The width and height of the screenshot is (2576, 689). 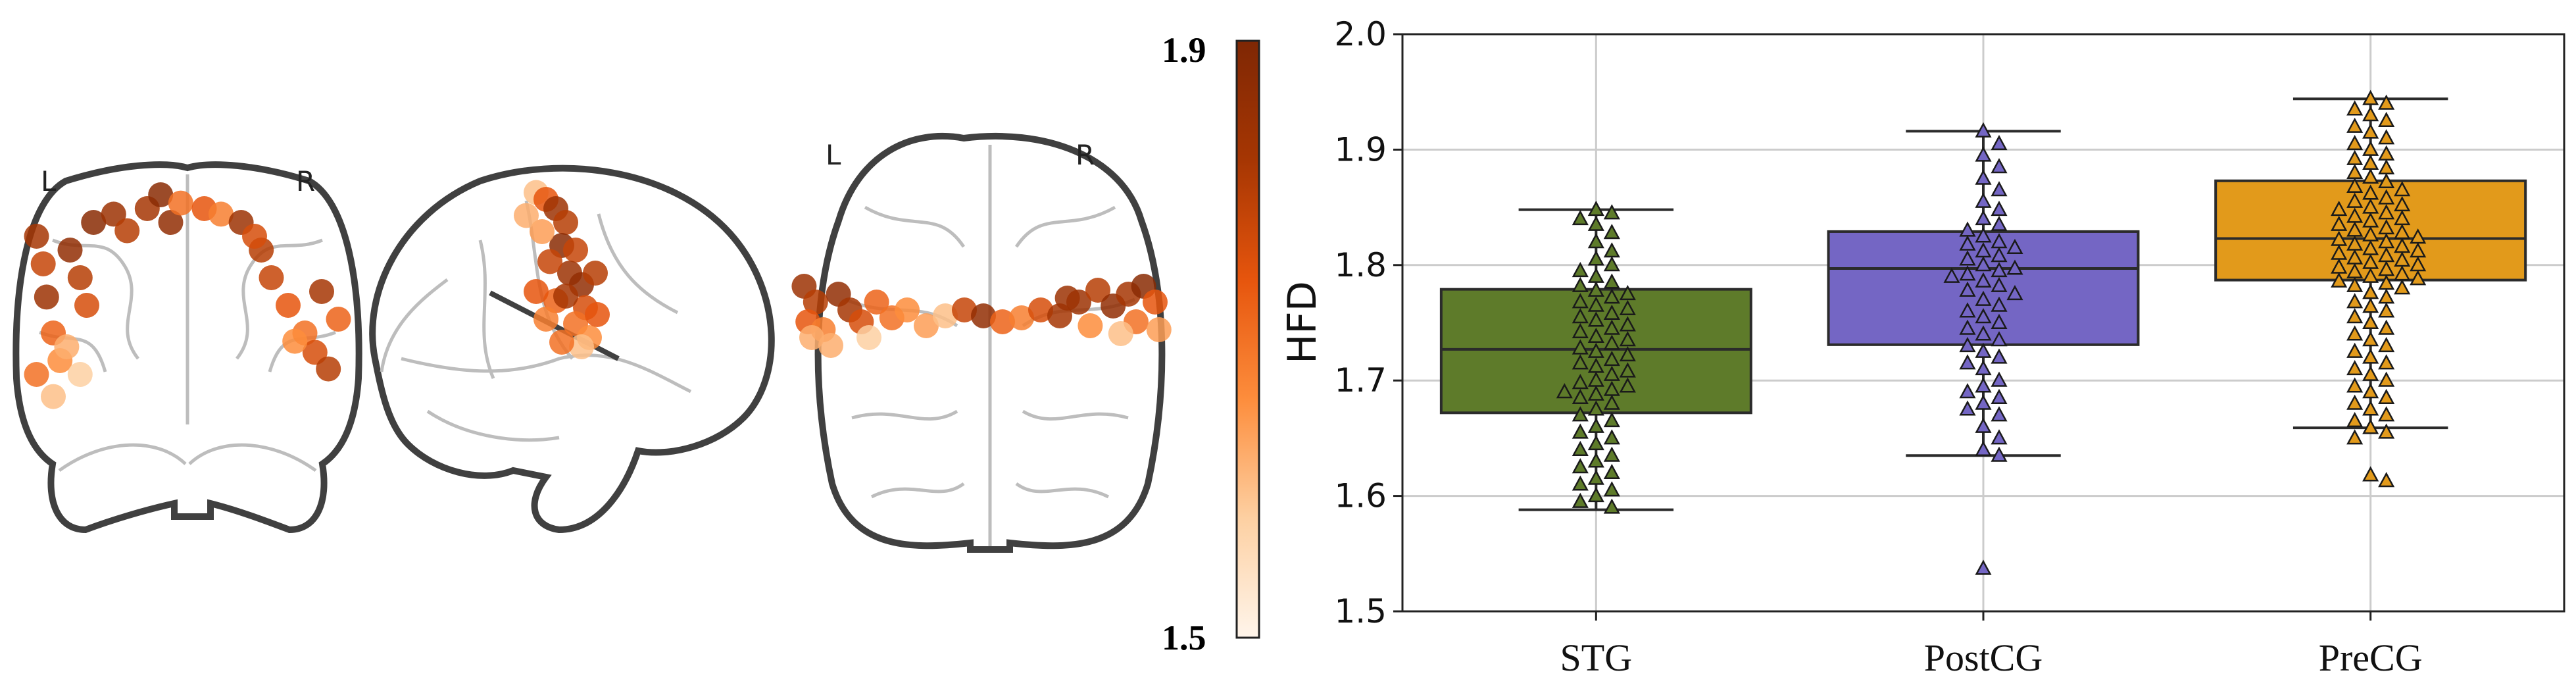 I want to click on coronal-left-label: L, so click(x=49, y=181).